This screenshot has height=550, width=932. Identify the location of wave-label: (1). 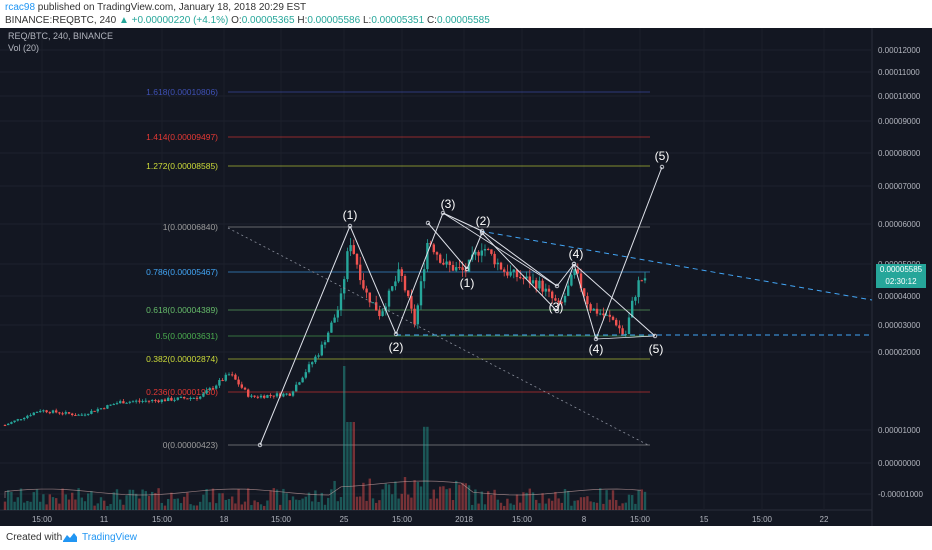
(350, 215).